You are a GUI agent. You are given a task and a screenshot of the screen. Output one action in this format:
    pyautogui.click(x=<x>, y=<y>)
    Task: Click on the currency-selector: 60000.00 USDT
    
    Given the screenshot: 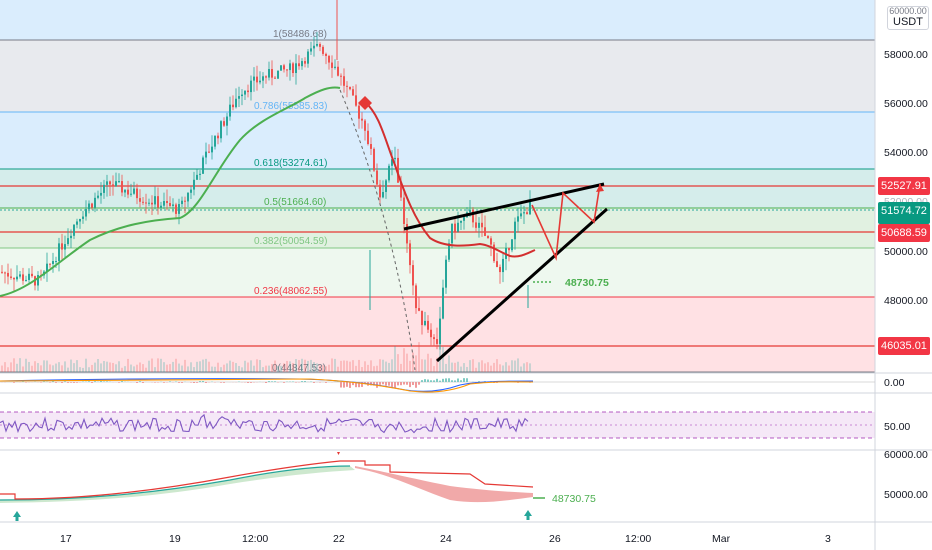 What is the action you would take?
    pyautogui.click(x=908, y=18)
    